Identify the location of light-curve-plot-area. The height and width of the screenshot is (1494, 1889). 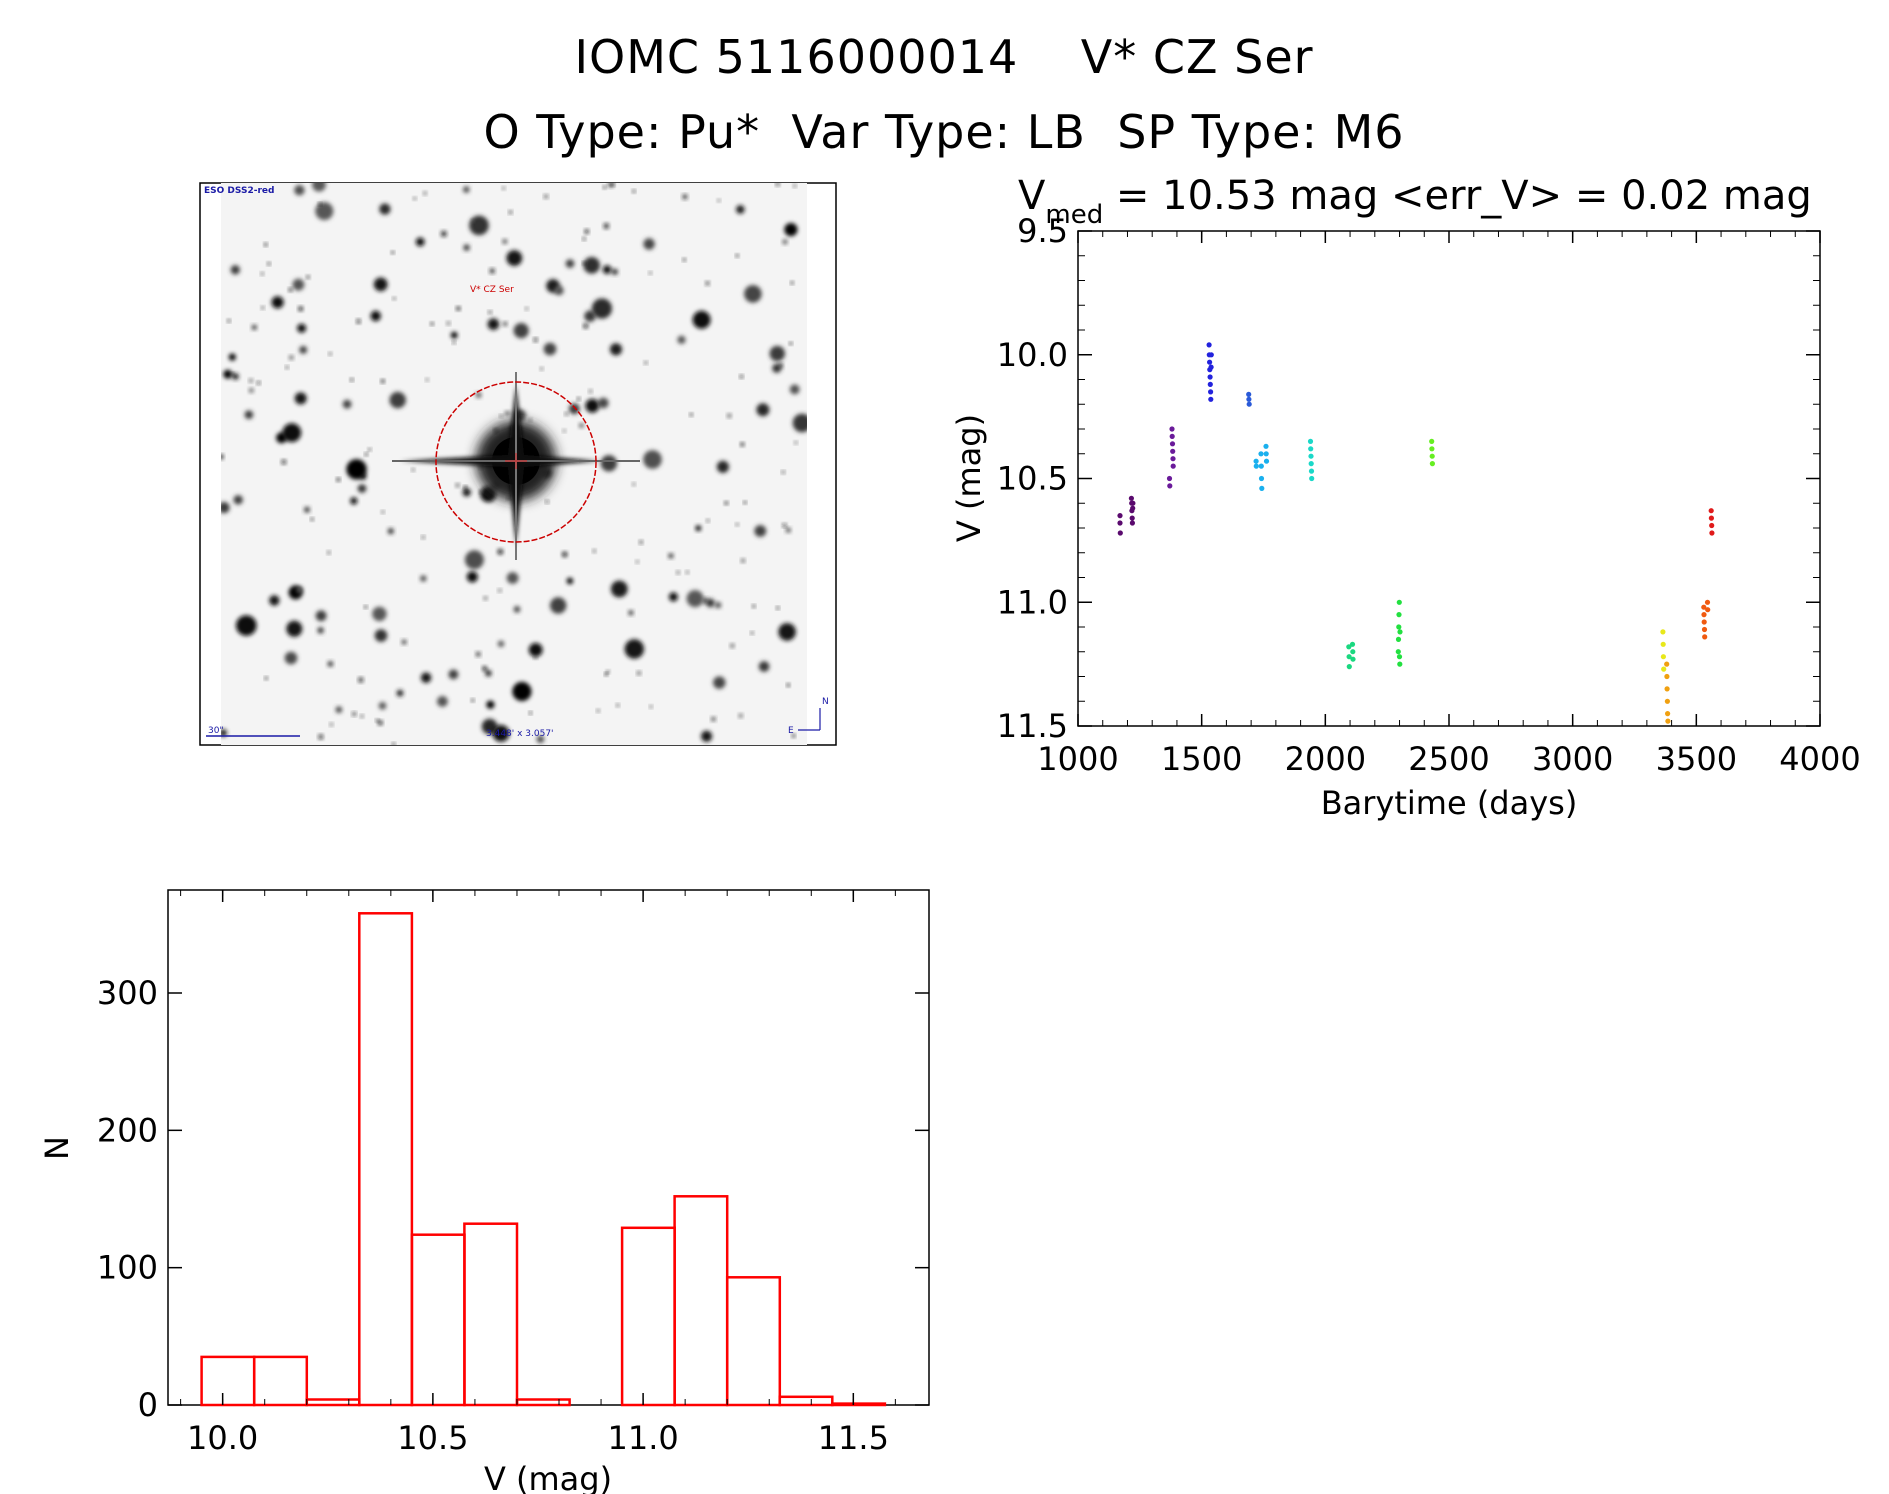
(1449, 478).